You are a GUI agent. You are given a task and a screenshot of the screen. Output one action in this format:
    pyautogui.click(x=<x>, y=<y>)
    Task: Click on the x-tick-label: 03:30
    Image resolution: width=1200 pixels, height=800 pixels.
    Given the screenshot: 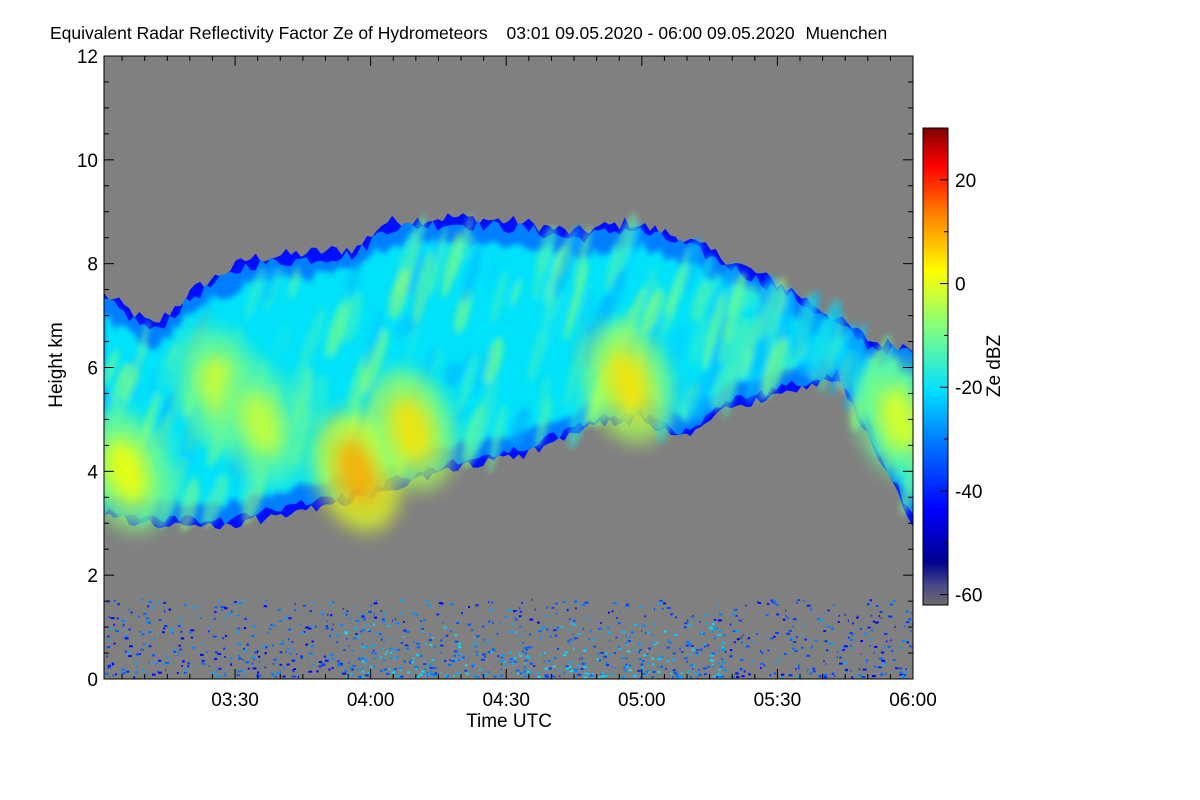 What is the action you would take?
    pyautogui.click(x=235, y=700)
    